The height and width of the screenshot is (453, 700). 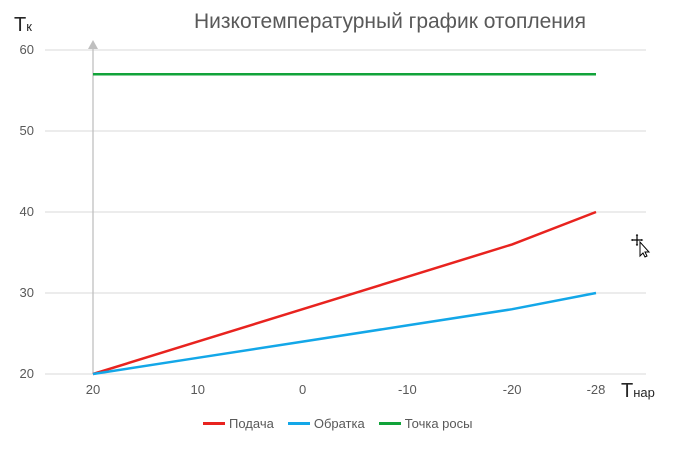 What do you see at coordinates (512, 389) in the screenshot?
I see `x-tick-label: -20` at bounding box center [512, 389].